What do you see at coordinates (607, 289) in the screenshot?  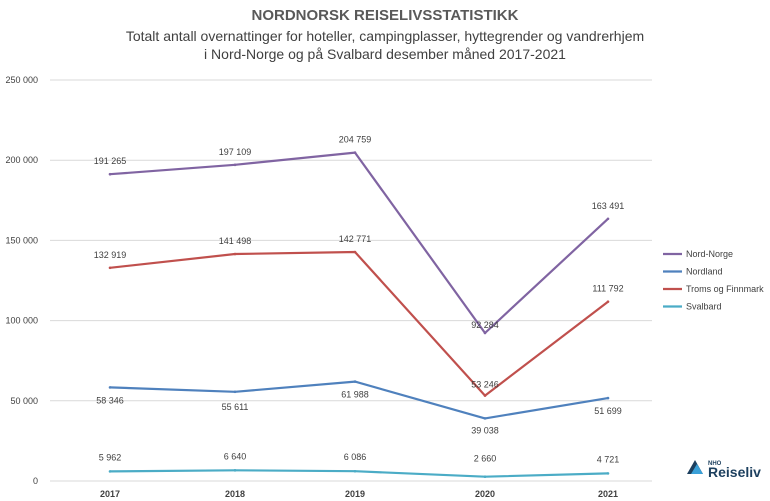 I see `data-label-troms-og-finnmark: 111 792` at bounding box center [607, 289].